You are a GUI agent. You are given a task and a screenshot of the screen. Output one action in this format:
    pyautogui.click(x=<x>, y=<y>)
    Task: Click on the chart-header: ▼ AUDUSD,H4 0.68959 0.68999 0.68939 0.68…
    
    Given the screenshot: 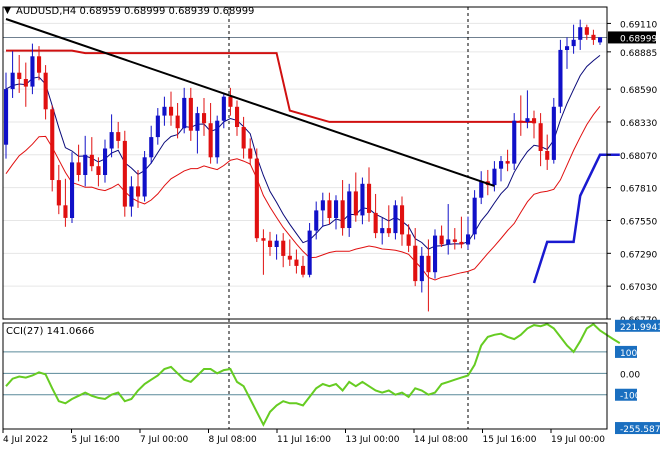 What is the action you would take?
    pyautogui.click(x=129, y=11)
    